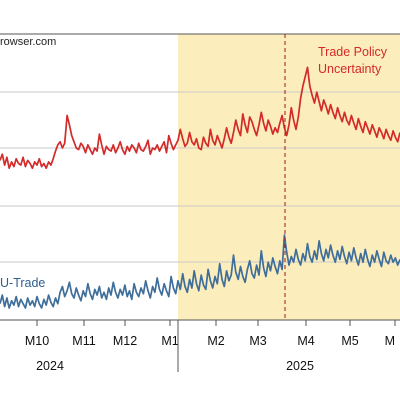 The height and width of the screenshot is (400, 400). Describe the element at coordinates (257, 341) in the screenshot. I see `x-tick-label-5: M3` at that location.